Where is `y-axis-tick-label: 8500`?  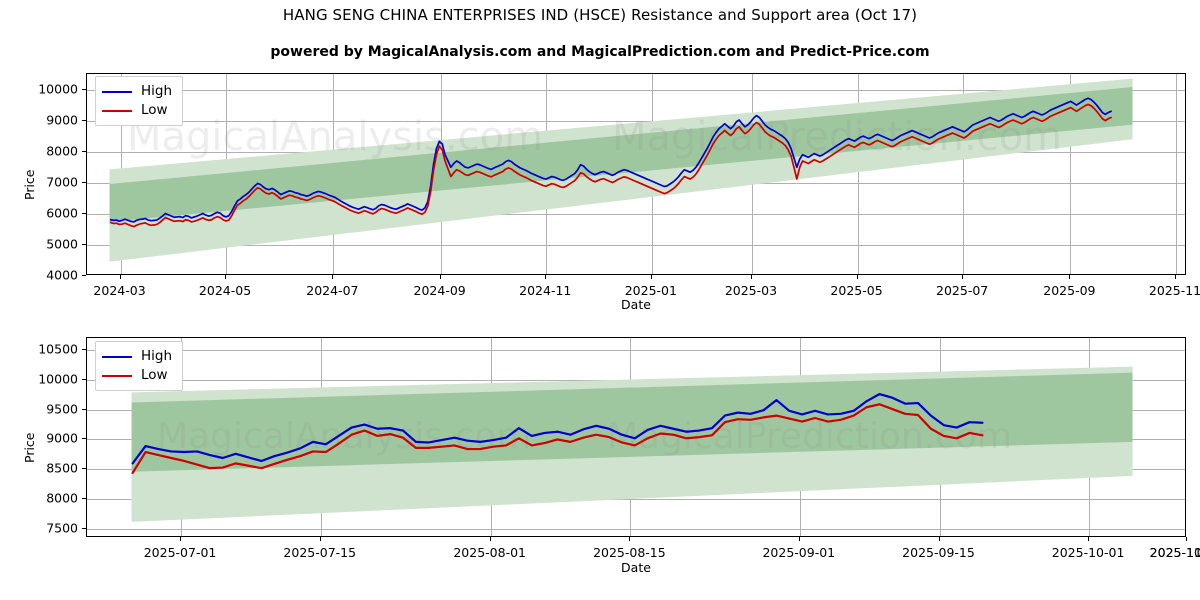
y-axis-tick-label: 8500 is located at coordinates (62, 468).